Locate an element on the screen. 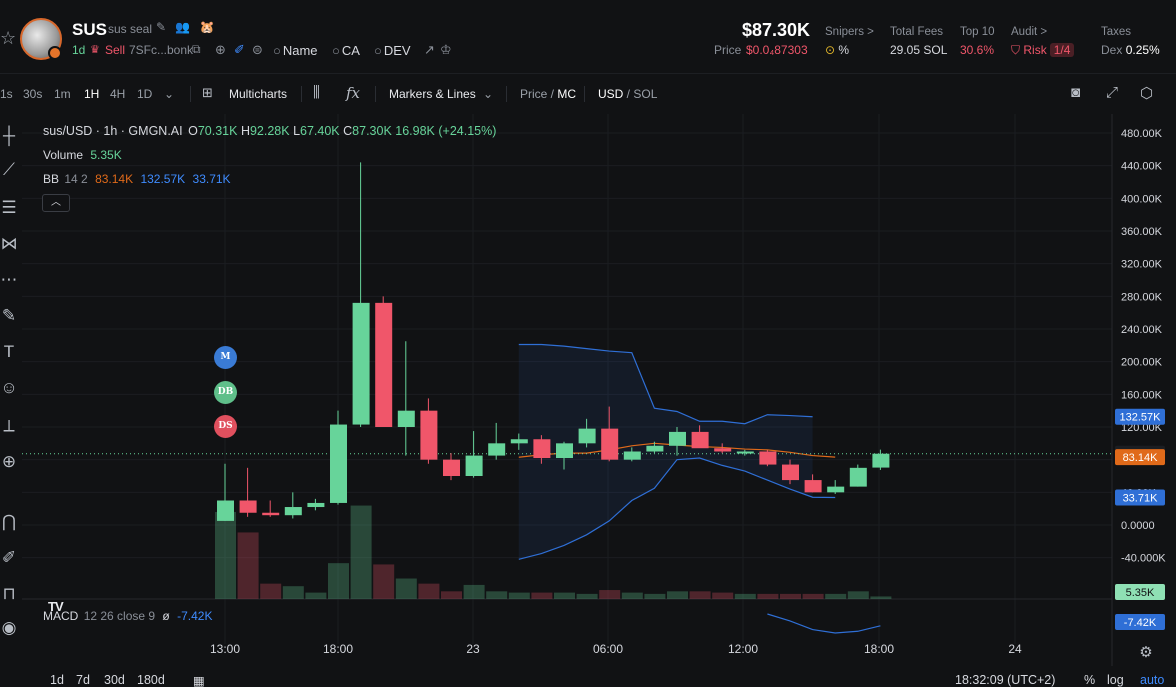 The width and height of the screenshot is (1176, 687). interval-1s: 1s is located at coordinates (6, 94).